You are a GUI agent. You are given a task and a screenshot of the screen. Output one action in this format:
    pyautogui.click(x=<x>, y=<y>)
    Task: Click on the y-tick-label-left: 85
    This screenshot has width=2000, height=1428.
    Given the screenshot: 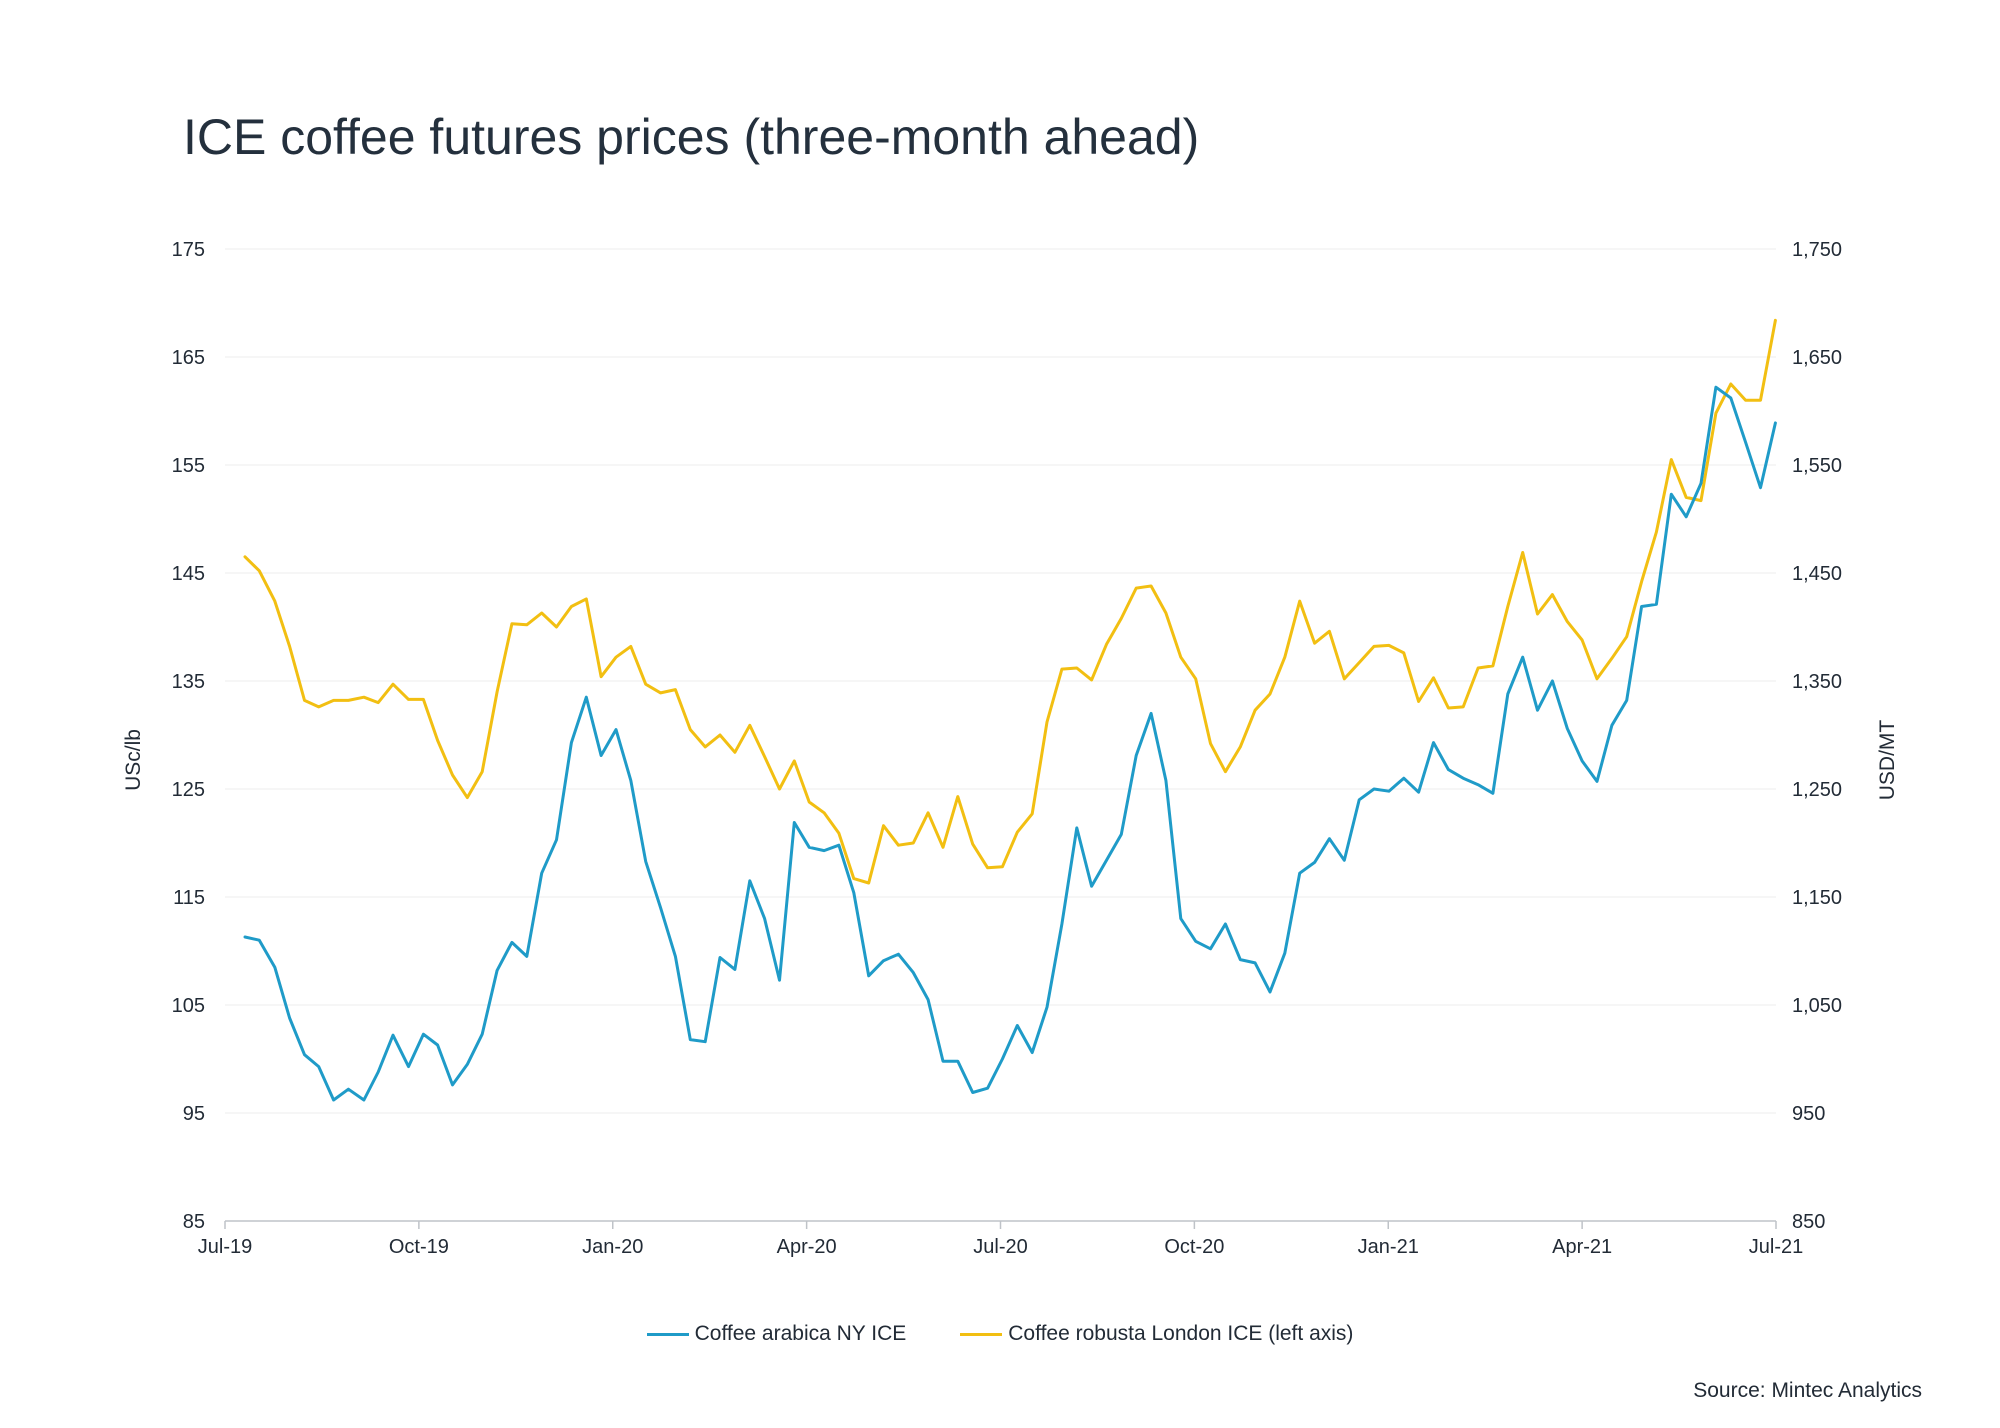 What is the action you would take?
    pyautogui.click(x=194, y=1222)
    